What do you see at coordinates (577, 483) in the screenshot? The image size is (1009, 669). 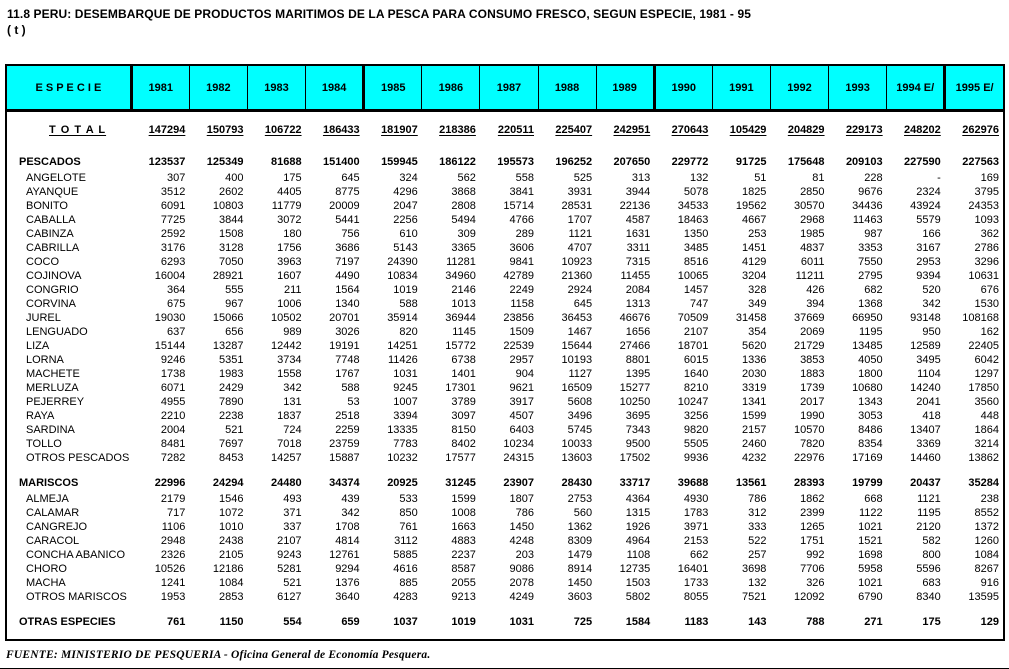 I see `value-cell: 28430` at bounding box center [577, 483].